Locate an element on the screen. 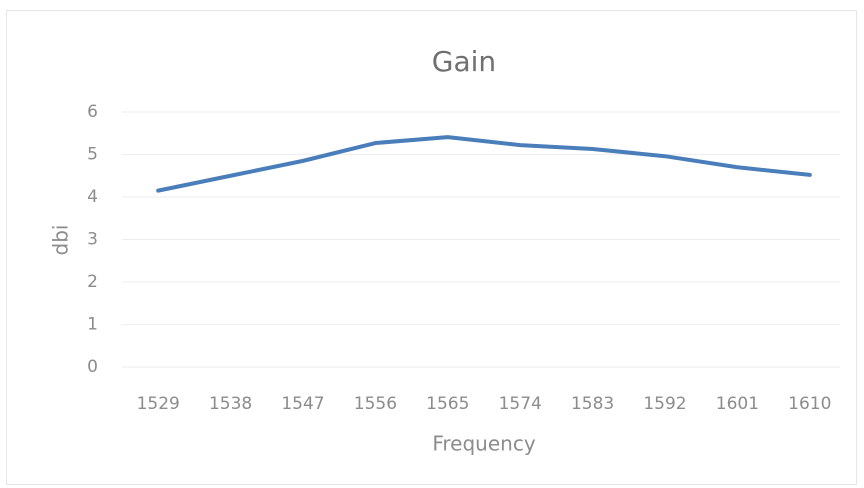  x-tick-label: 1610 is located at coordinates (809, 404).